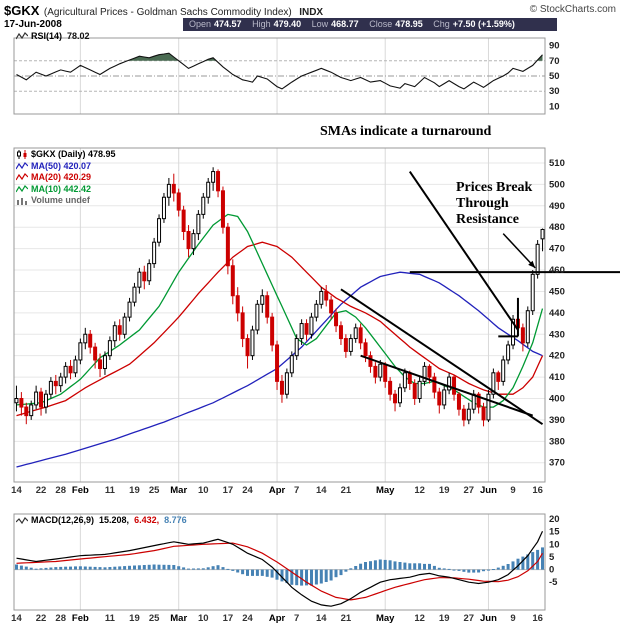 The width and height of the screenshot is (620, 639). I want to click on svg-text: 11, so click(110, 618).